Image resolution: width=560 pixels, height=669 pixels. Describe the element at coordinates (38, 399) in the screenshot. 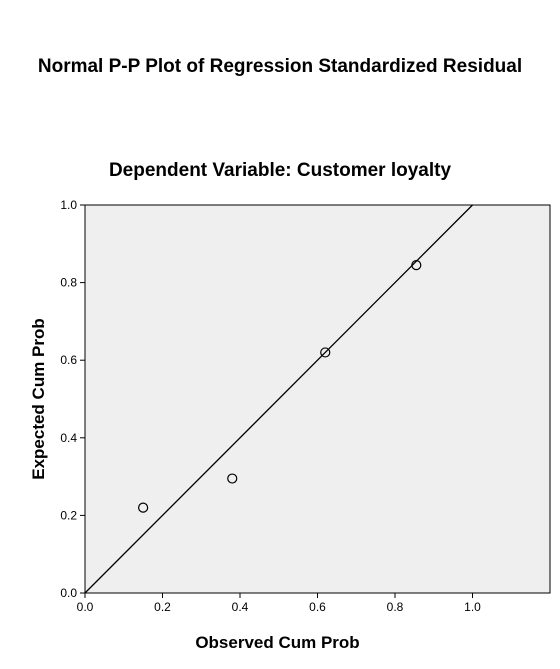

I see `y-axis-title: Expected Cum Prob` at that location.